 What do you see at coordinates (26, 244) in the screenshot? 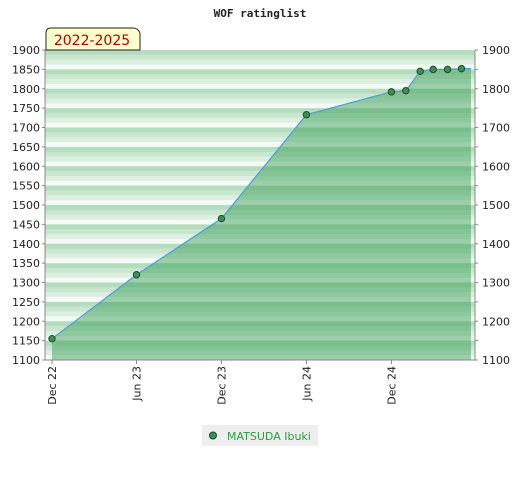
I see `y-tick-label: 1400` at bounding box center [26, 244].